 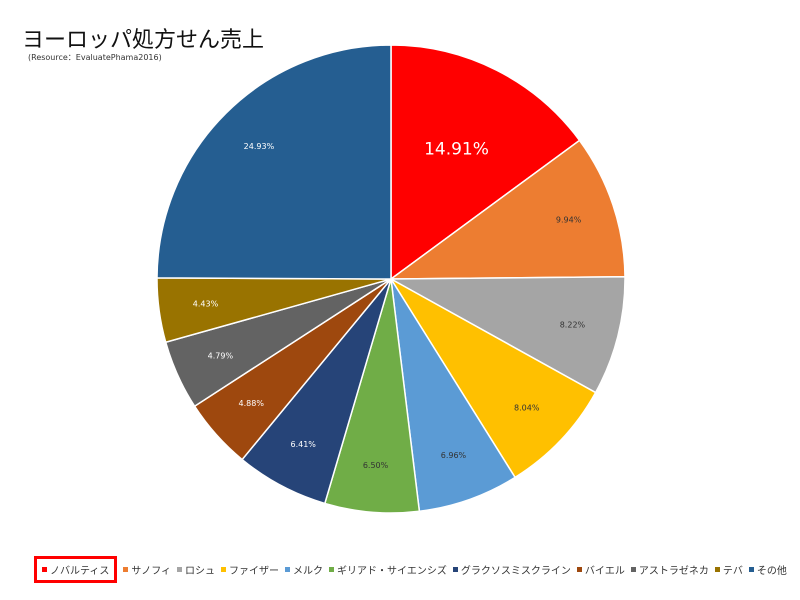 I want to click on legend-label-5: ギリアド・サイエンシズ, so click(x=392, y=571).